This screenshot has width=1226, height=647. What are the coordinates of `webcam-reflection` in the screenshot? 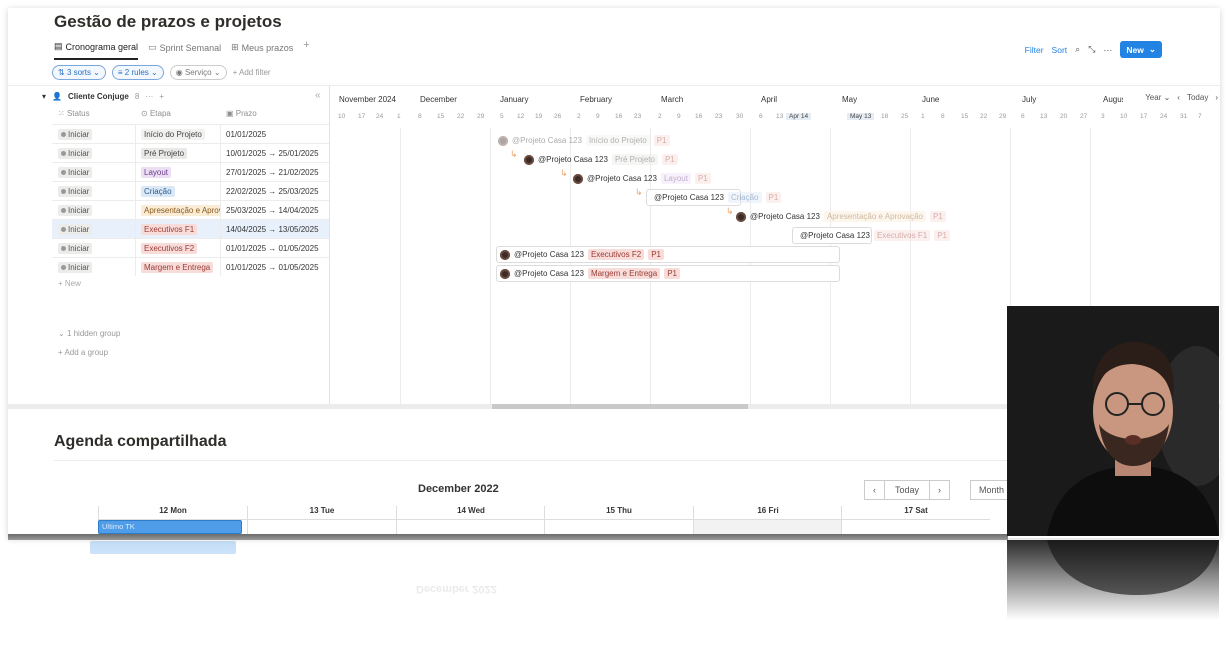 It's located at (1113, 580).